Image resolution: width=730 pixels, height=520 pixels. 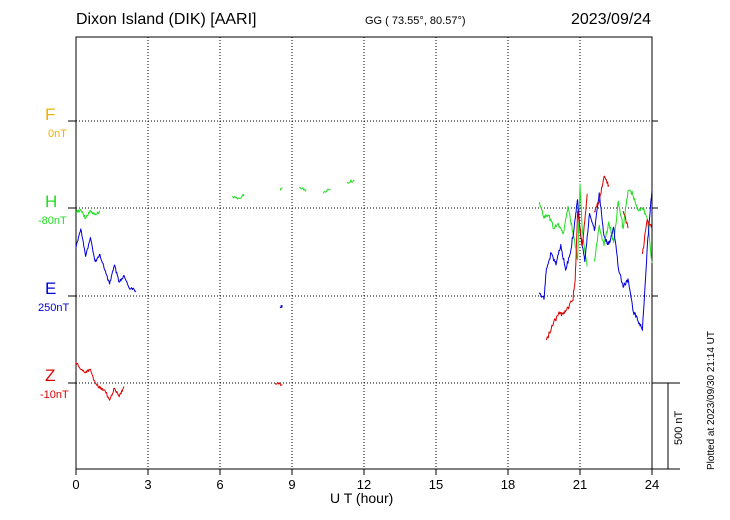 What do you see at coordinates (219, 484) in the screenshot?
I see `x-tick-label: 6` at bounding box center [219, 484].